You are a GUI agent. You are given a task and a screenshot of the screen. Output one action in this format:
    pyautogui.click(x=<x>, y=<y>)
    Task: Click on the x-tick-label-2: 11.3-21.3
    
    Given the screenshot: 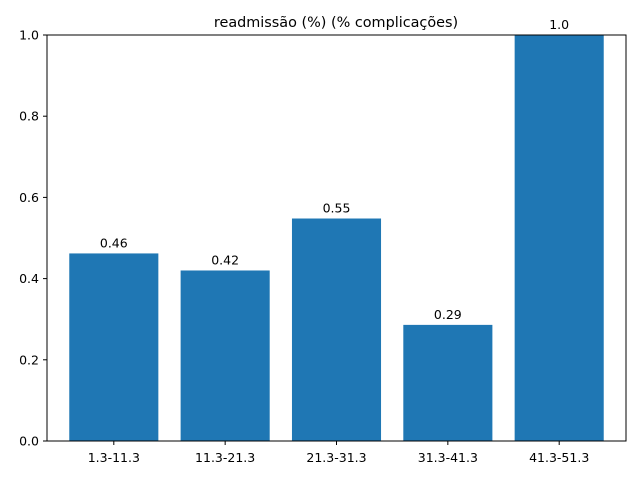 What is the action you would take?
    pyautogui.click(x=225, y=457)
    